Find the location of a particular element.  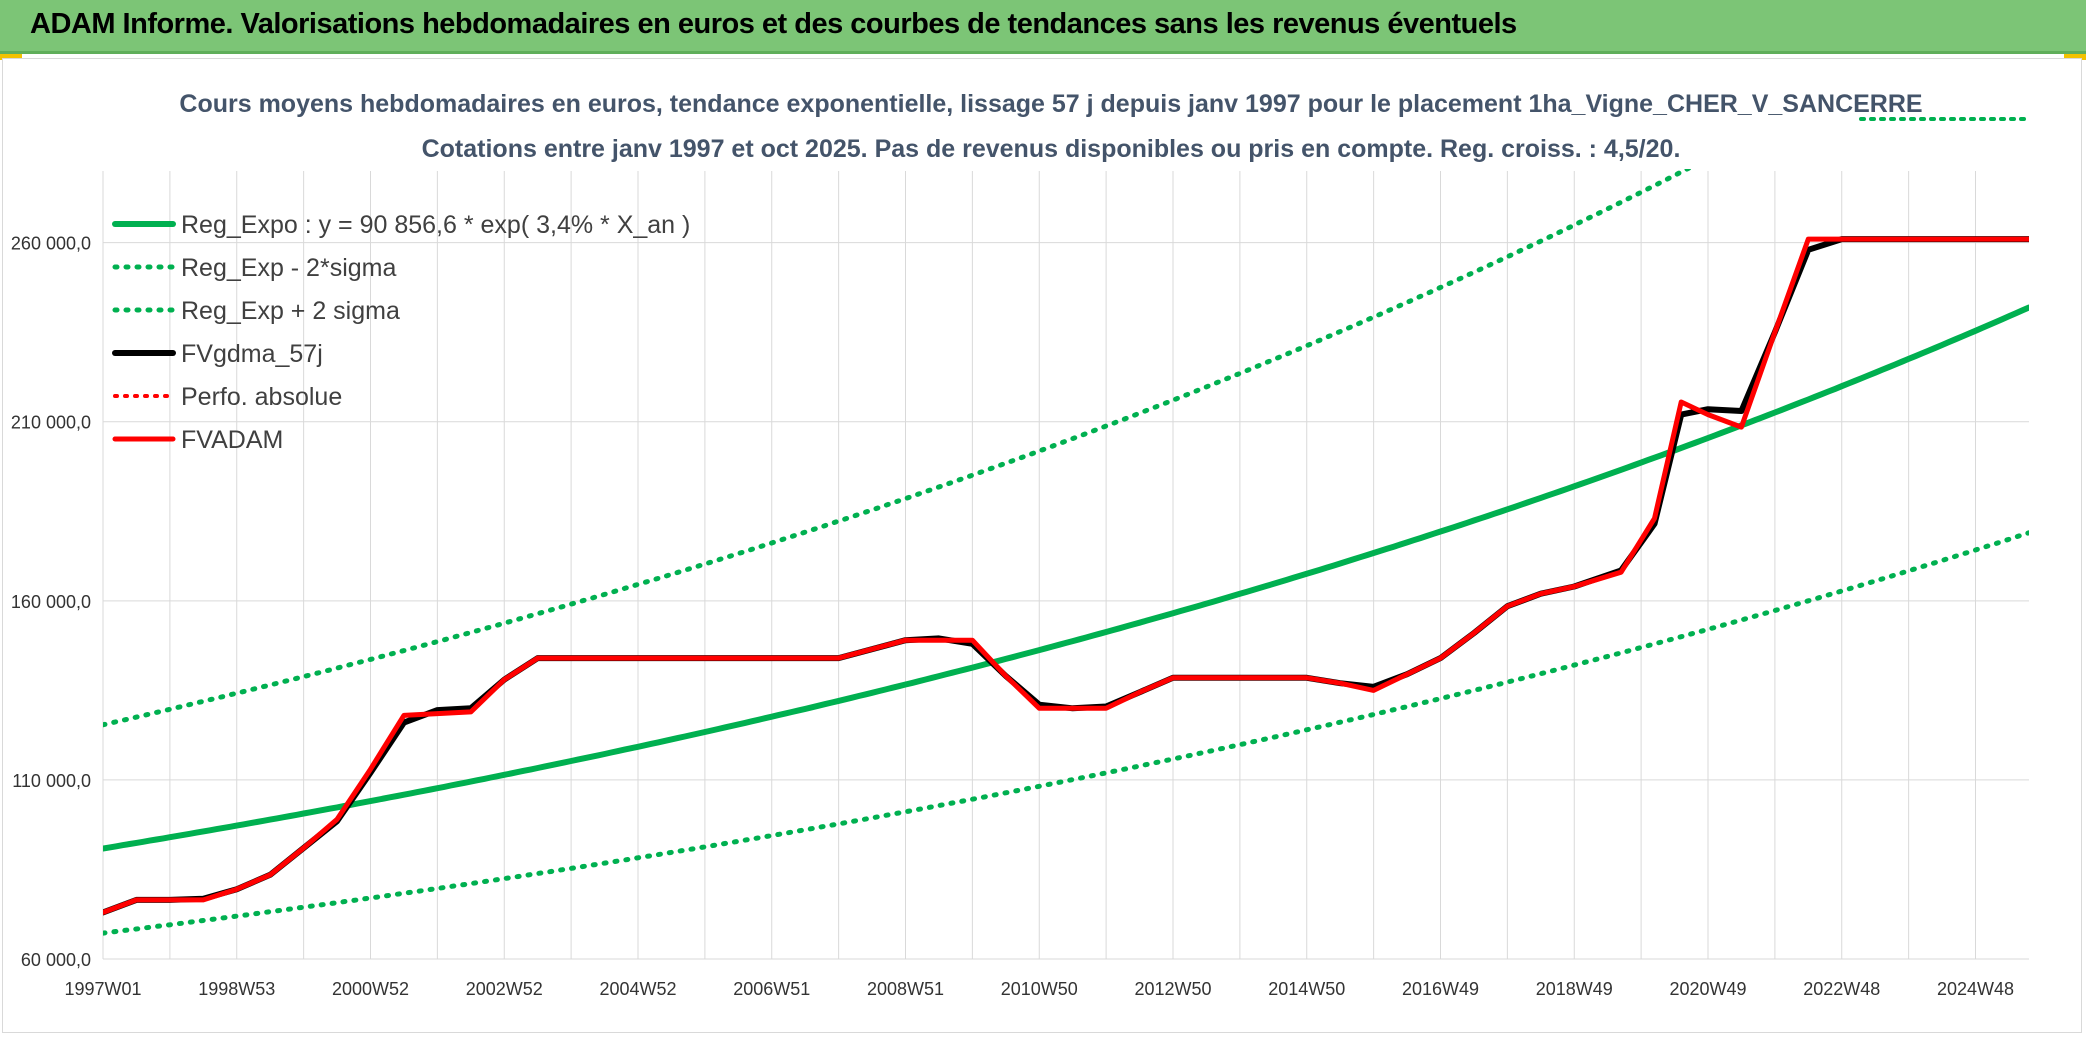

x-tick-label: 2000W52 is located at coordinates (370, 989).